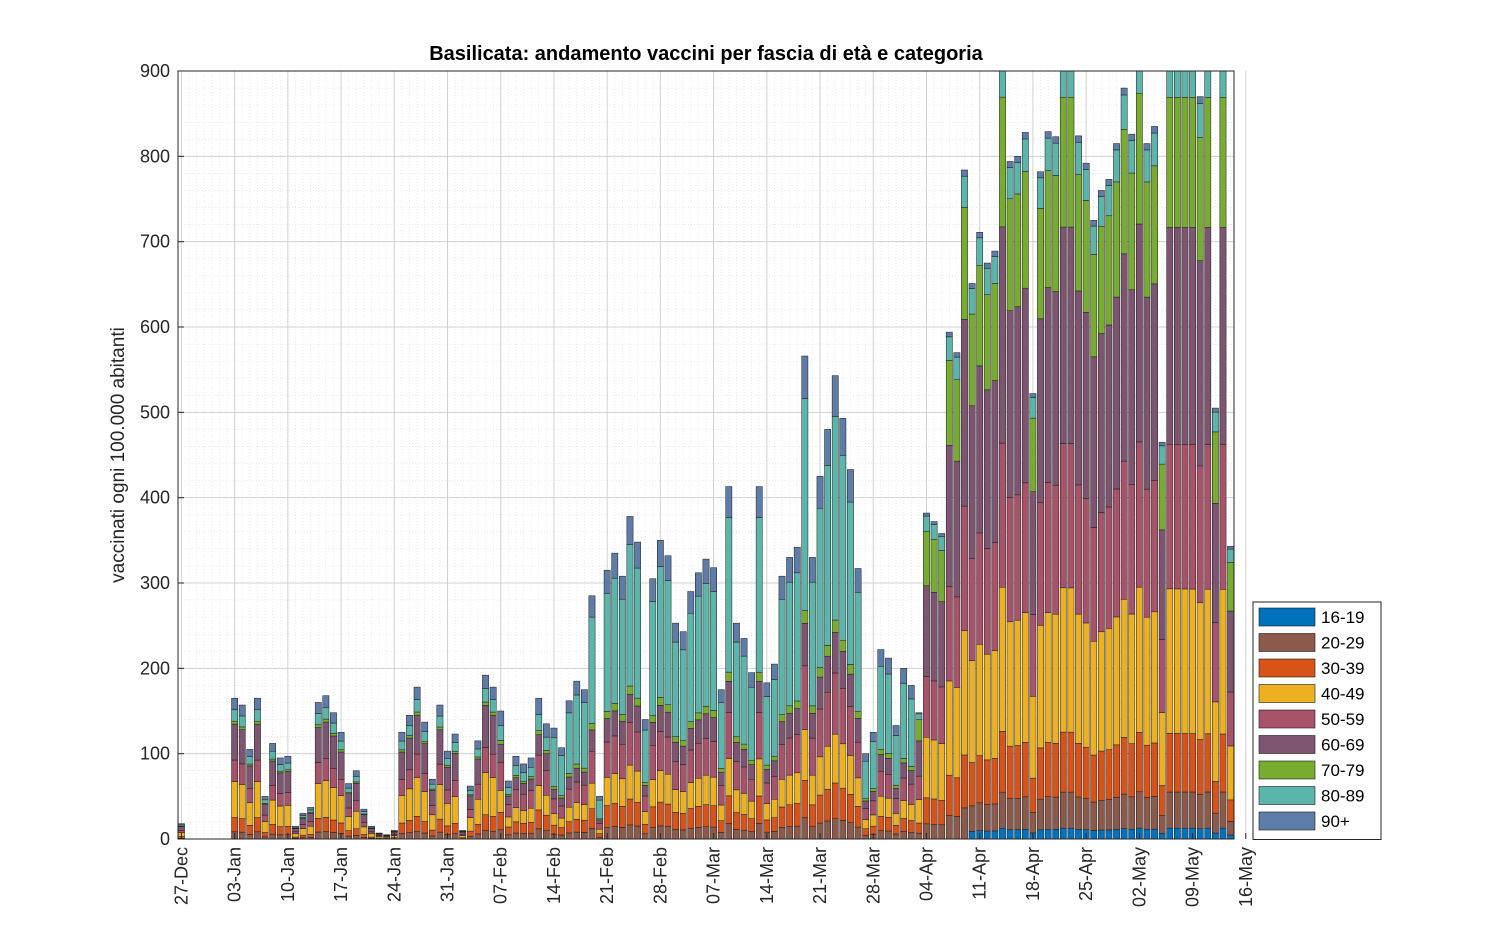  I want to click on legend-label: 20-29, so click(1342, 643).